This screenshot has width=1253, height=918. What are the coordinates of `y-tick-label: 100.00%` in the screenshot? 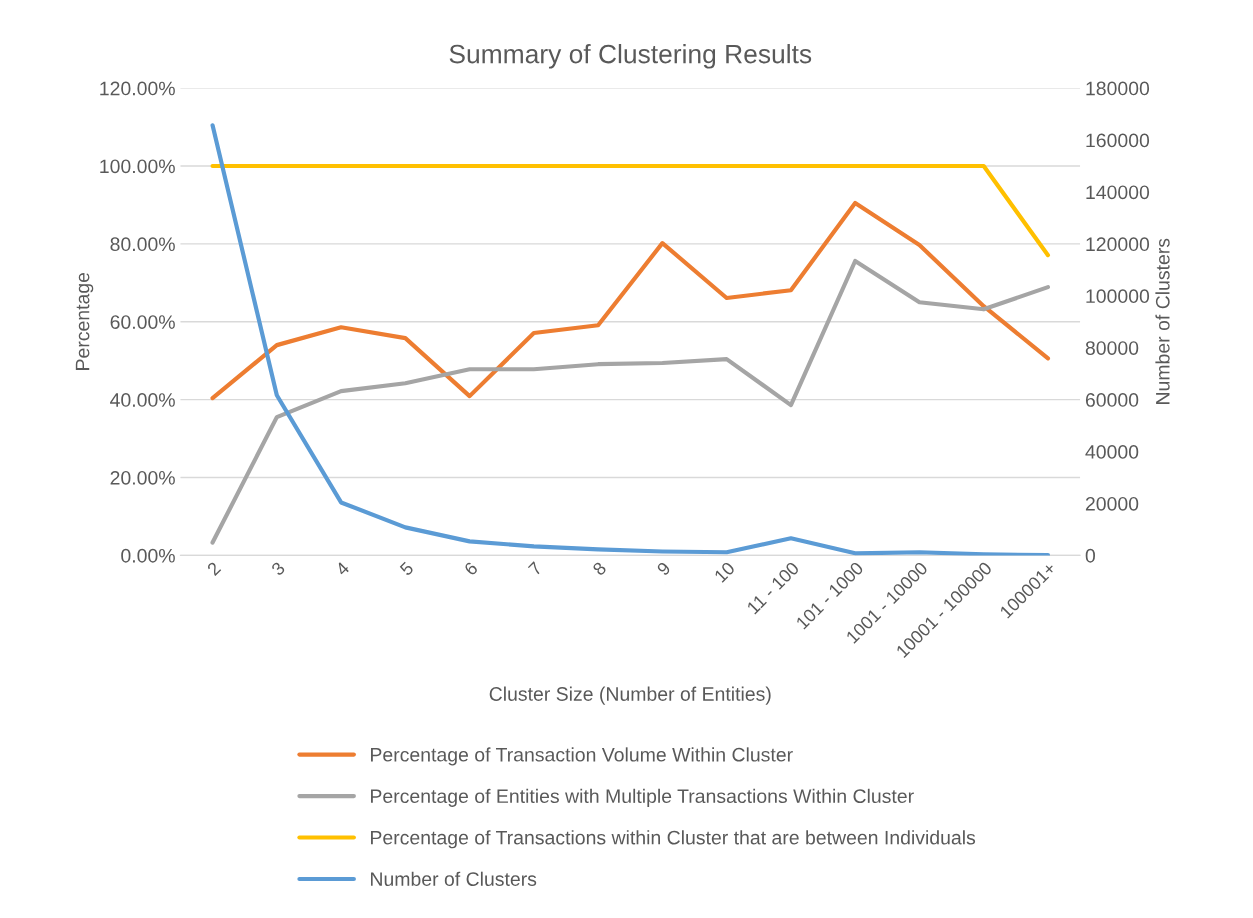 It's located at (137, 166).